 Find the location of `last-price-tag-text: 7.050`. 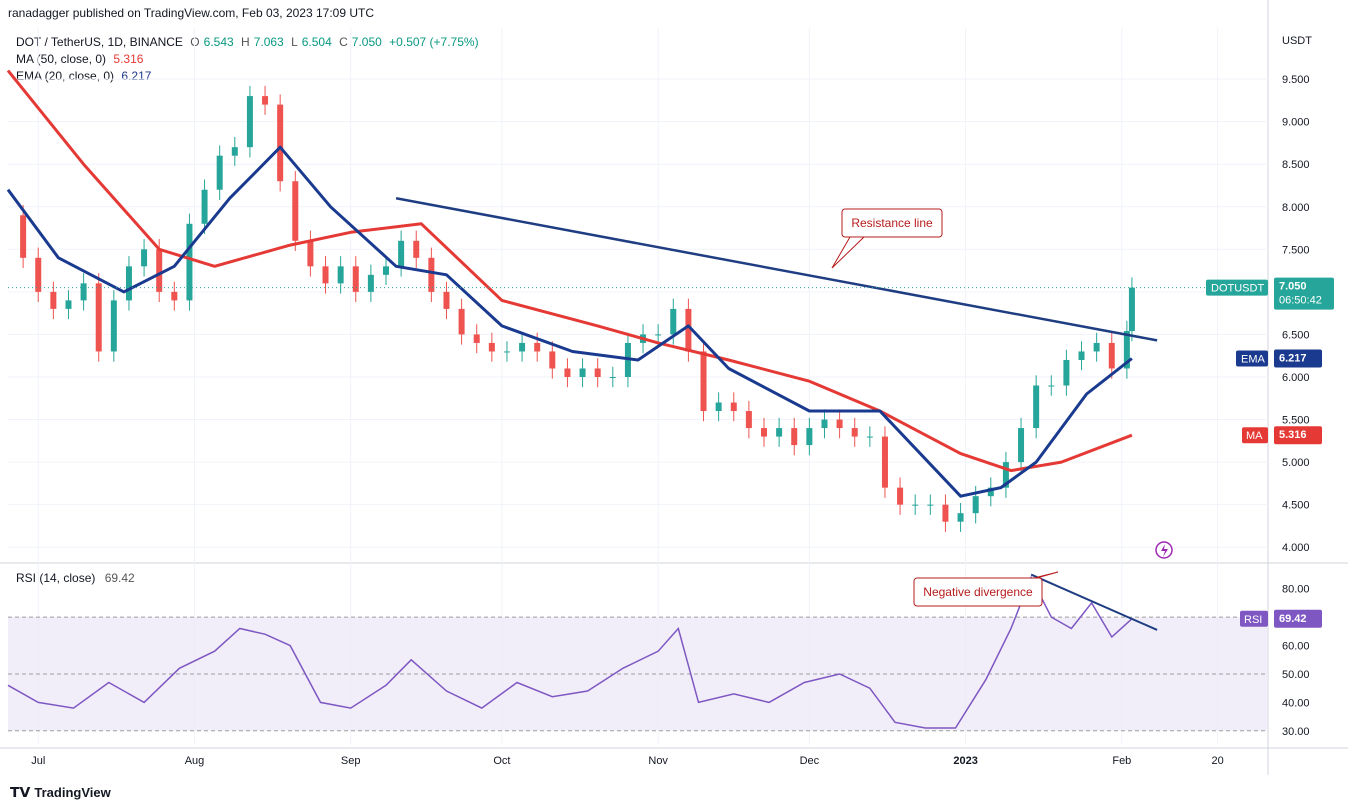

last-price-tag-text: 7.050 is located at coordinates (1293, 287).